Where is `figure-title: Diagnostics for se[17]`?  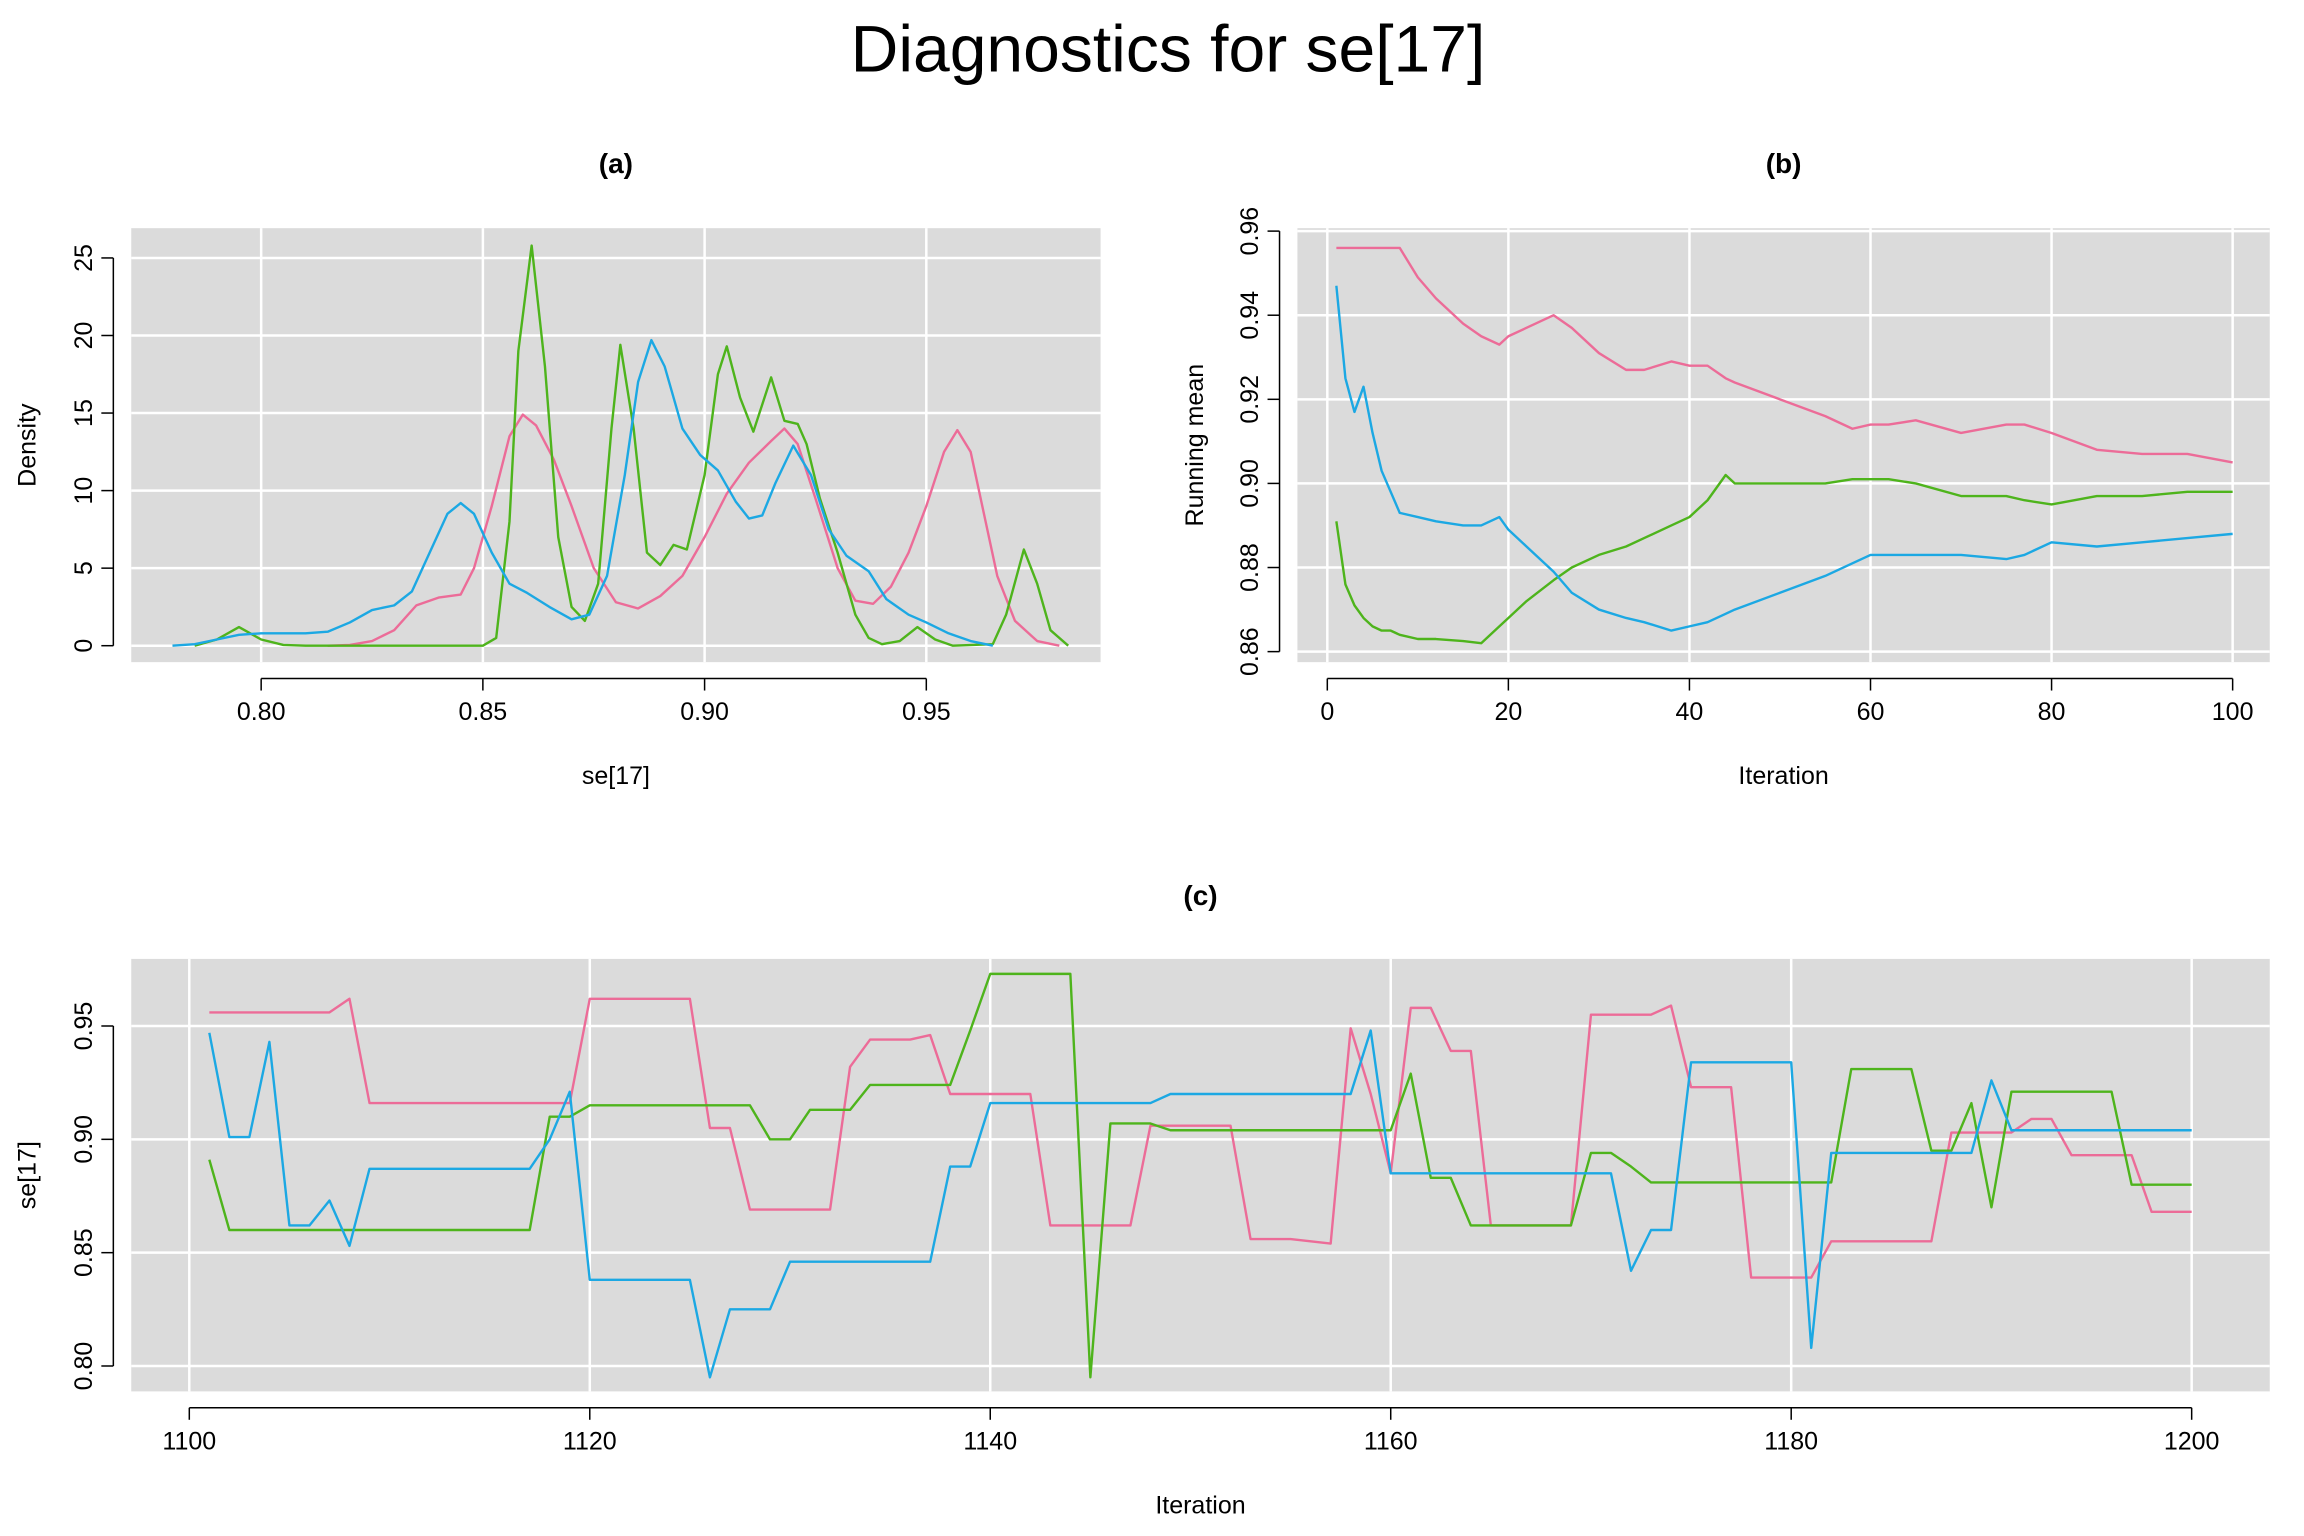 figure-title: Diagnostics for se[17] is located at coordinates (1168, 48).